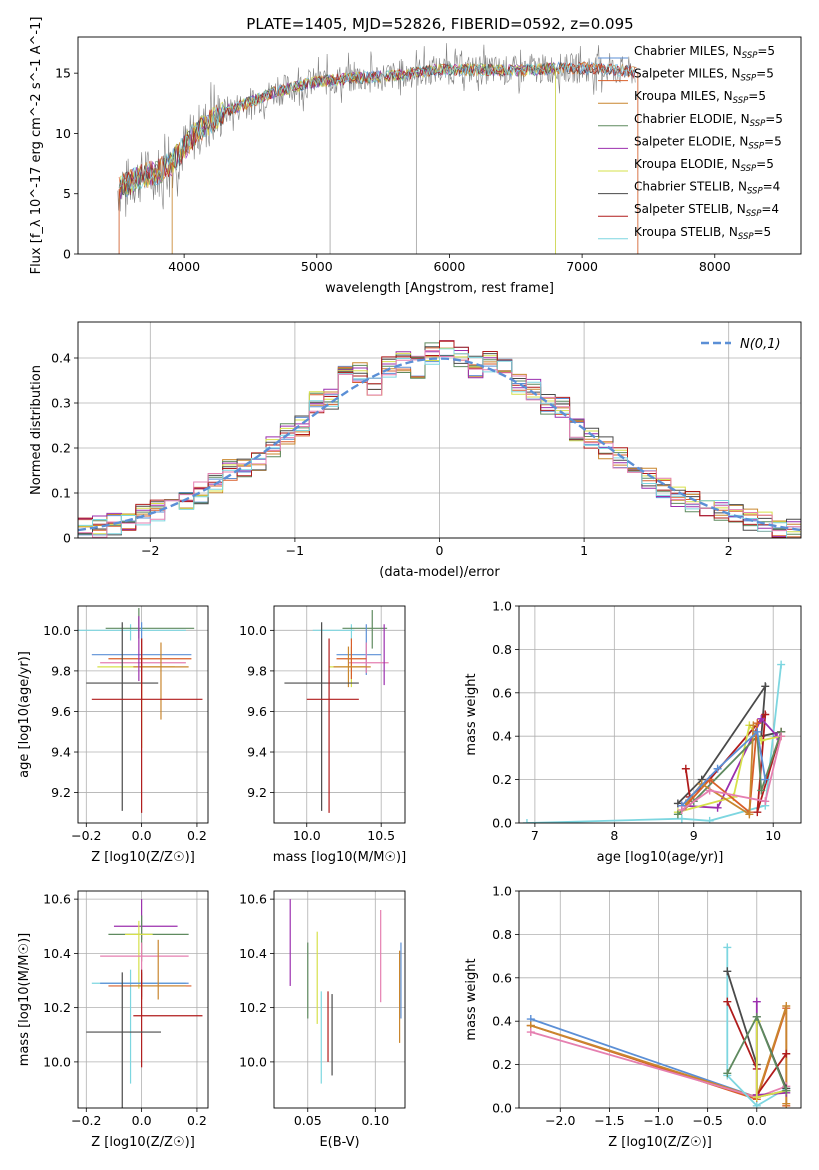 The width and height of the screenshot is (819, 1170). What do you see at coordinates (450, 266) in the screenshot?
I see `x-tick-label: 6000` at bounding box center [450, 266].